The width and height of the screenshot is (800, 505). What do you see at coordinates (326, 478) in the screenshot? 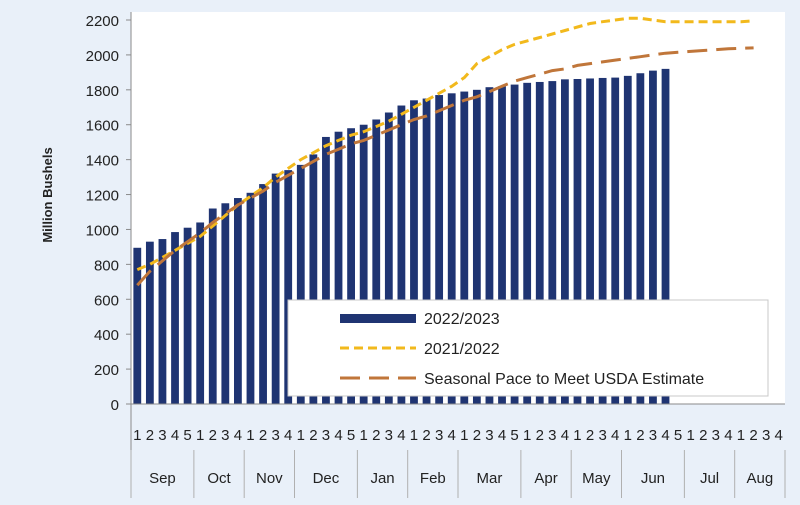
I see `x-month-label: Dec` at bounding box center [326, 478].